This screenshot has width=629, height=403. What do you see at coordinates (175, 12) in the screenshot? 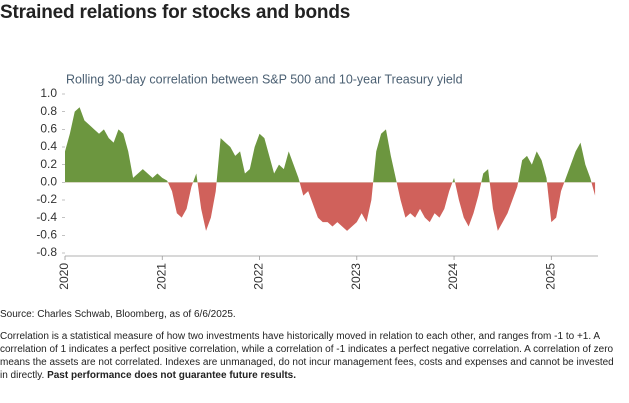
I see `title: Strained relations for stocks and bonds` at bounding box center [175, 12].